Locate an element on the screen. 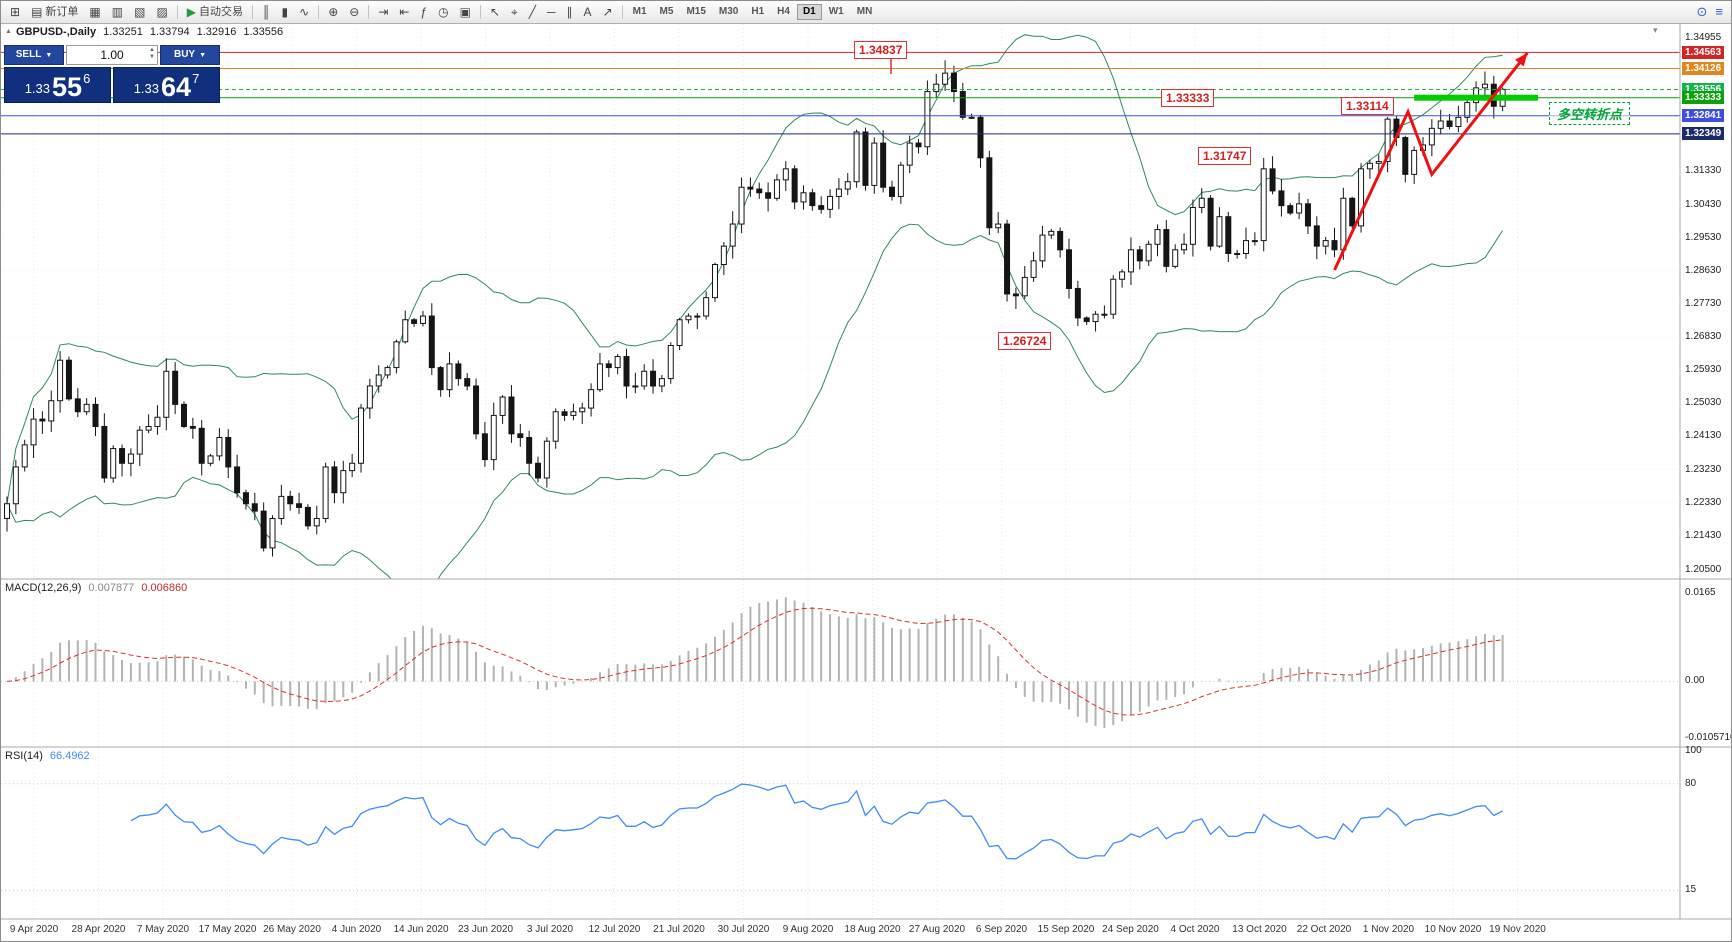 The image size is (1732, 942). rsi-axis-tick: 100 is located at coordinates (1693, 750).